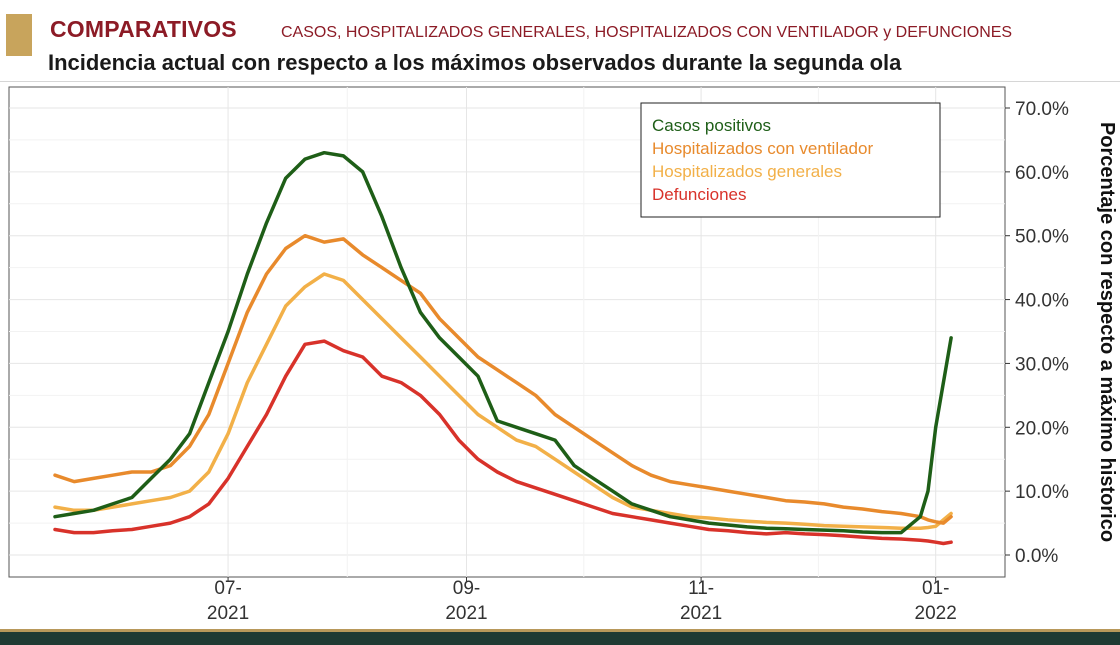  What do you see at coordinates (747, 171) in the screenshot?
I see `legend-entry: Hospitalizados generales` at bounding box center [747, 171].